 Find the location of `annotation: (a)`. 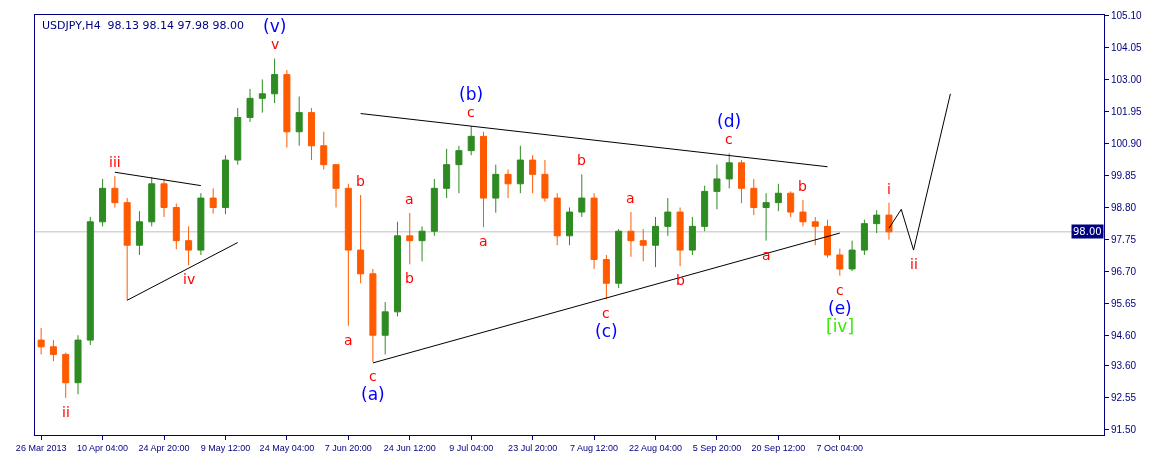

annotation: (a) is located at coordinates (373, 394).